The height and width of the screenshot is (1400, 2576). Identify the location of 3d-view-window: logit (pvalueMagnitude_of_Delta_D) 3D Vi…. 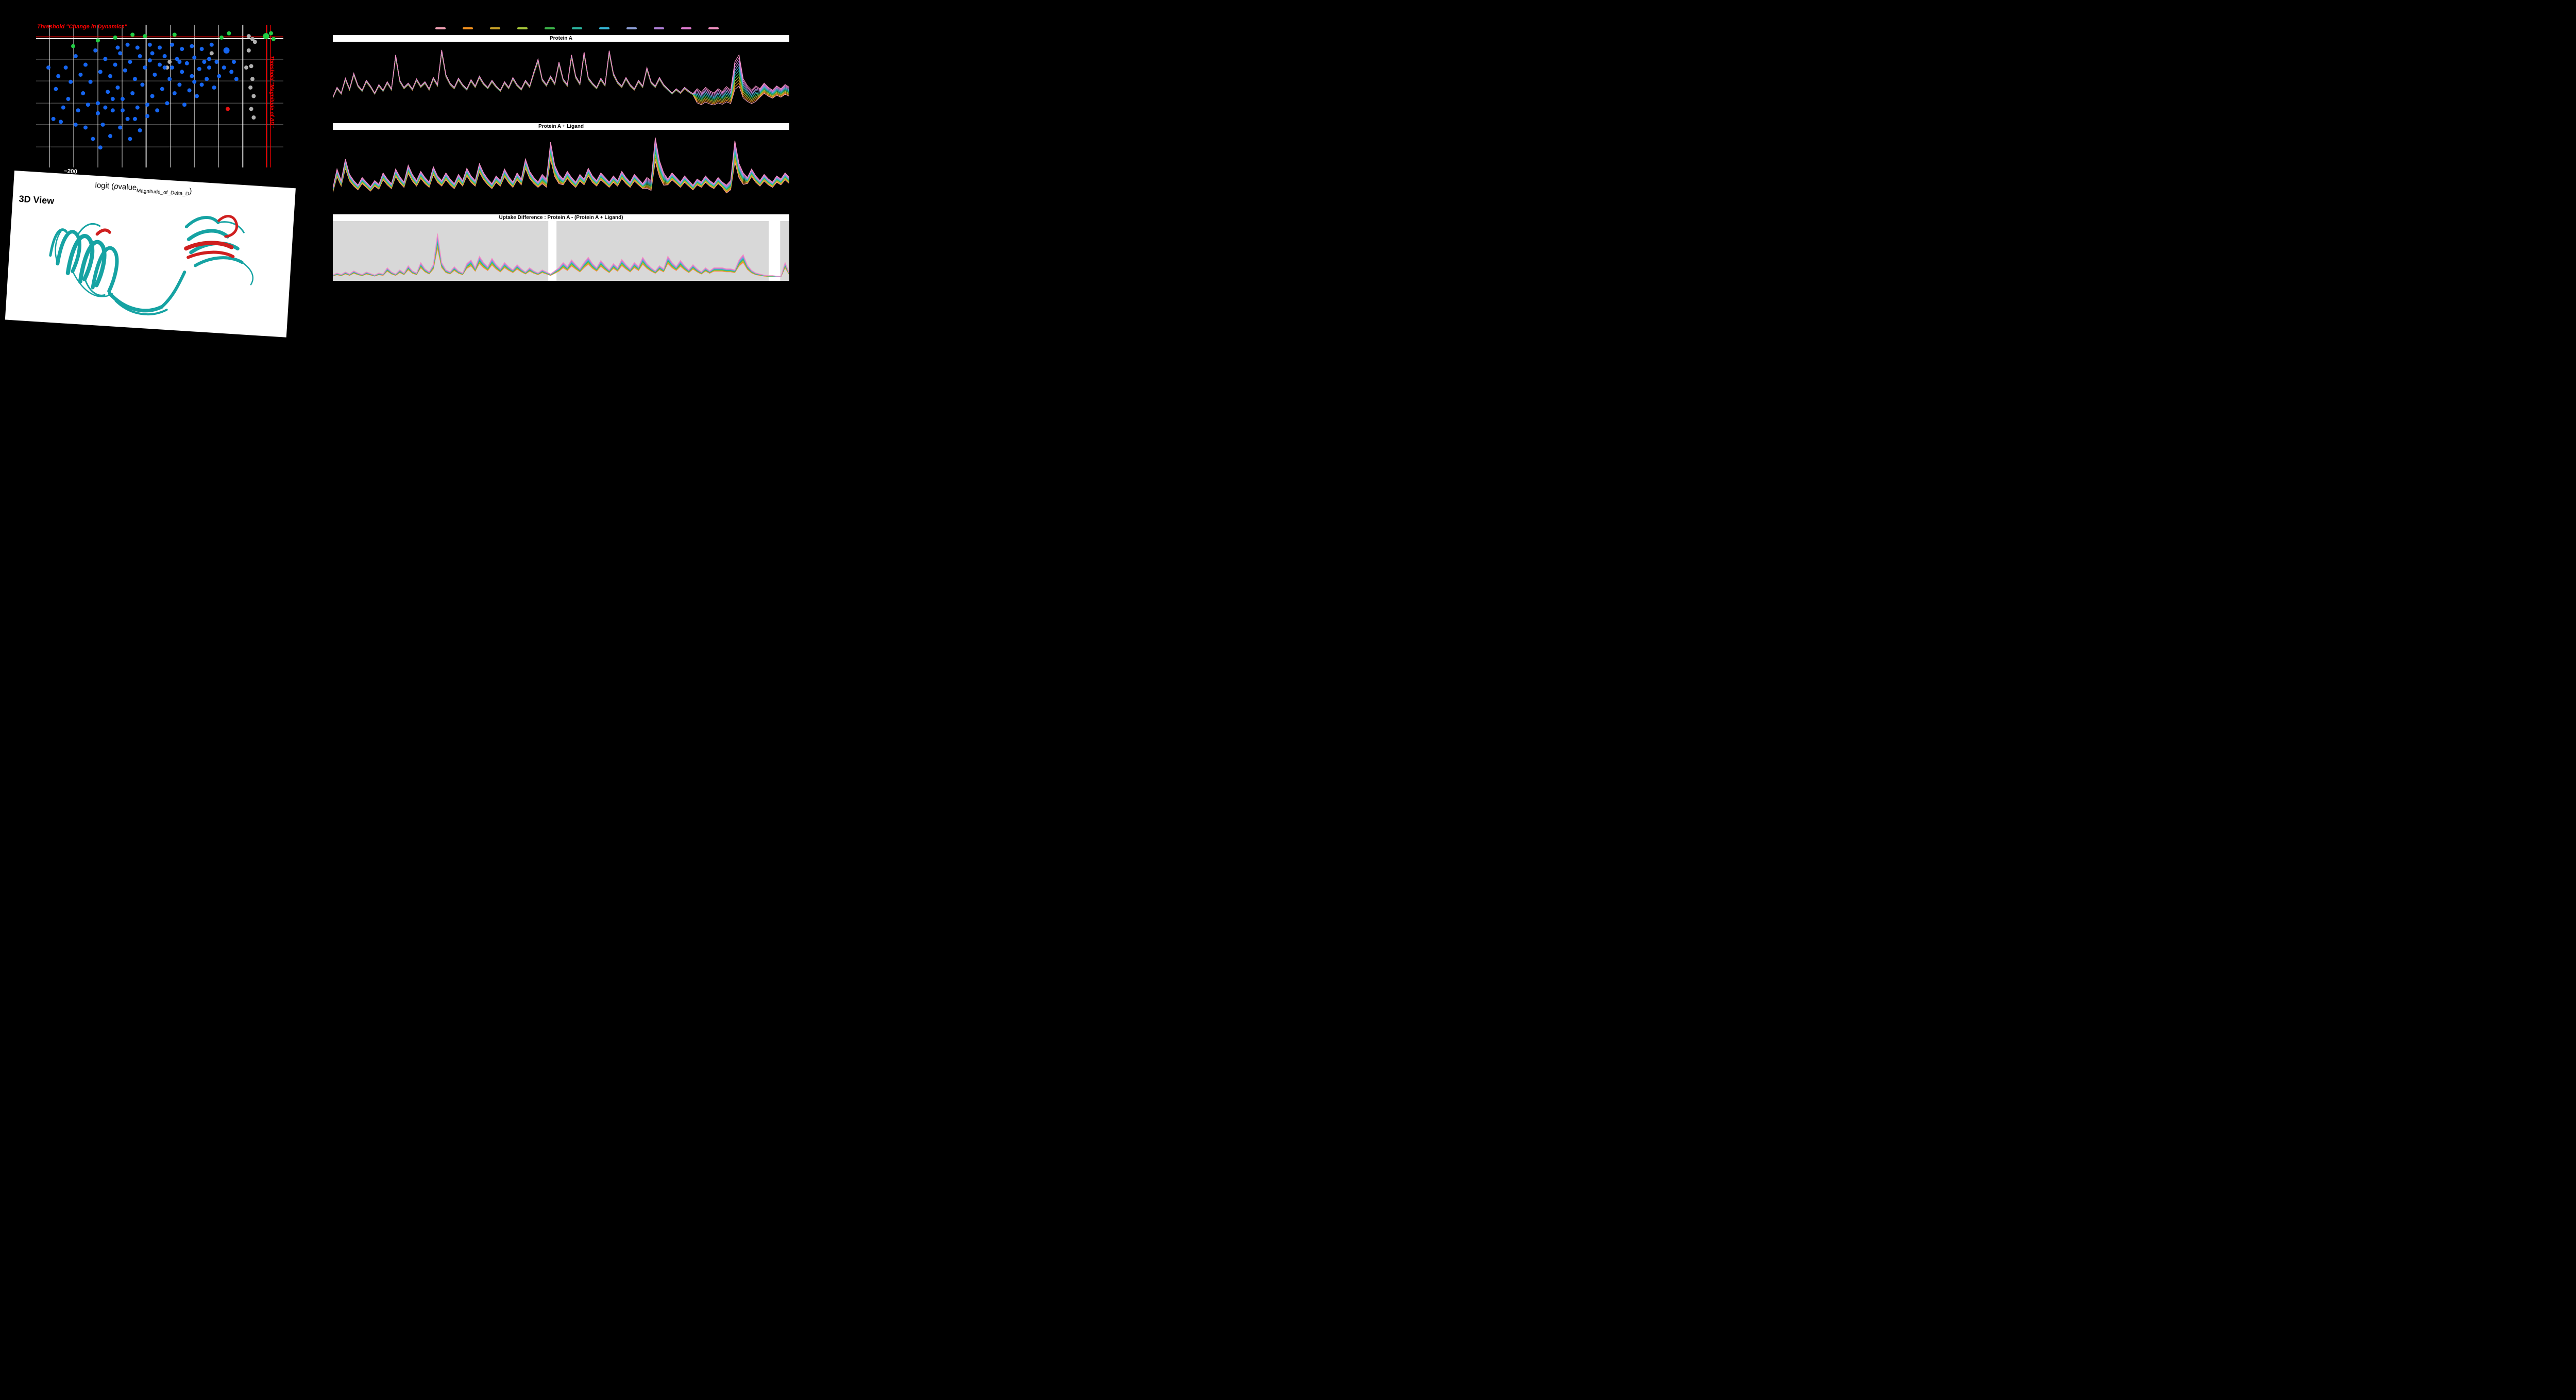
(150, 254).